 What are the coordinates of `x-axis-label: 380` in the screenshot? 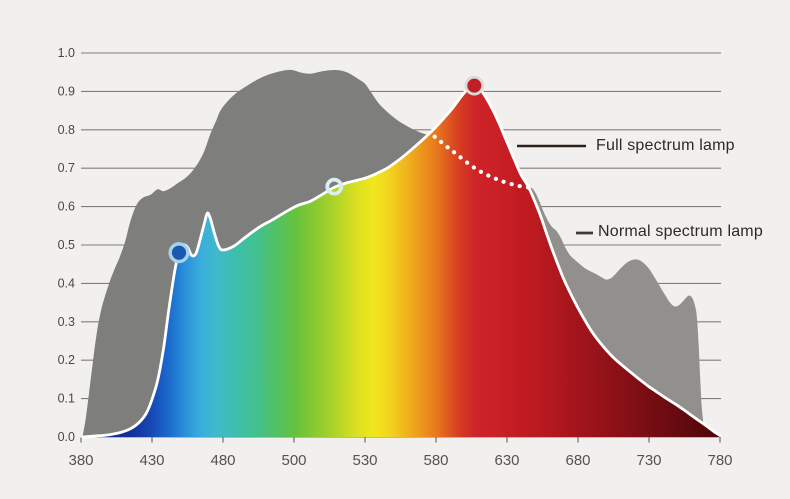 It's located at (80, 460).